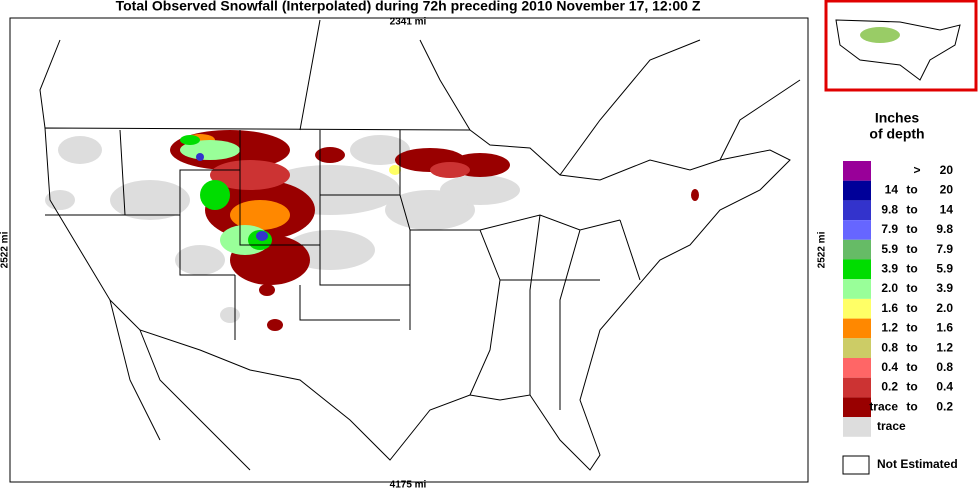 The image size is (978, 494). I want to click on legend-low: 7.9, so click(889, 229).